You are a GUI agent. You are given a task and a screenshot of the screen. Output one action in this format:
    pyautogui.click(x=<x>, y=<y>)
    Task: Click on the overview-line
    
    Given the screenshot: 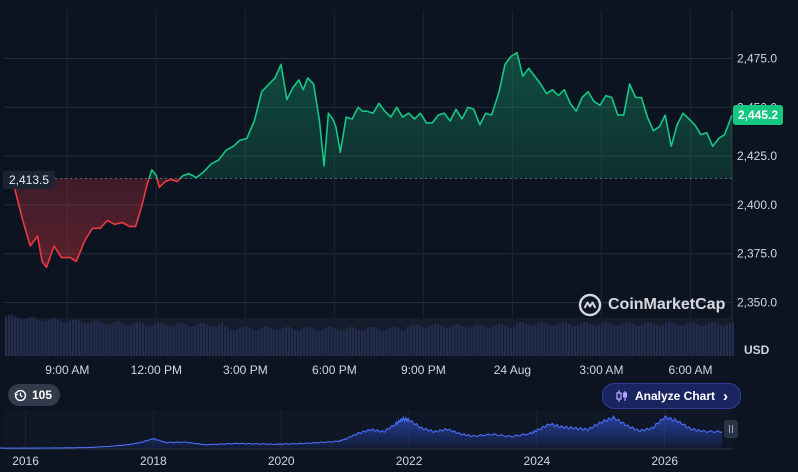 What is the action you would take?
    pyautogui.click(x=361, y=431)
    